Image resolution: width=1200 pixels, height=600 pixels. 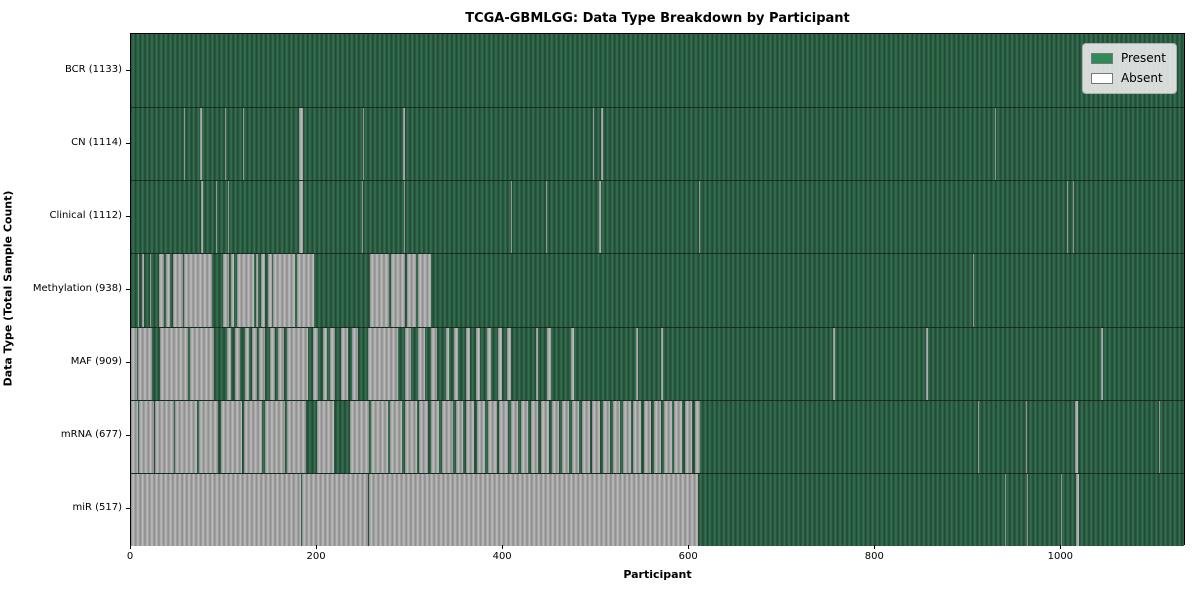 What do you see at coordinates (657, 574) in the screenshot?
I see `x-axis-label: Participant` at bounding box center [657, 574].